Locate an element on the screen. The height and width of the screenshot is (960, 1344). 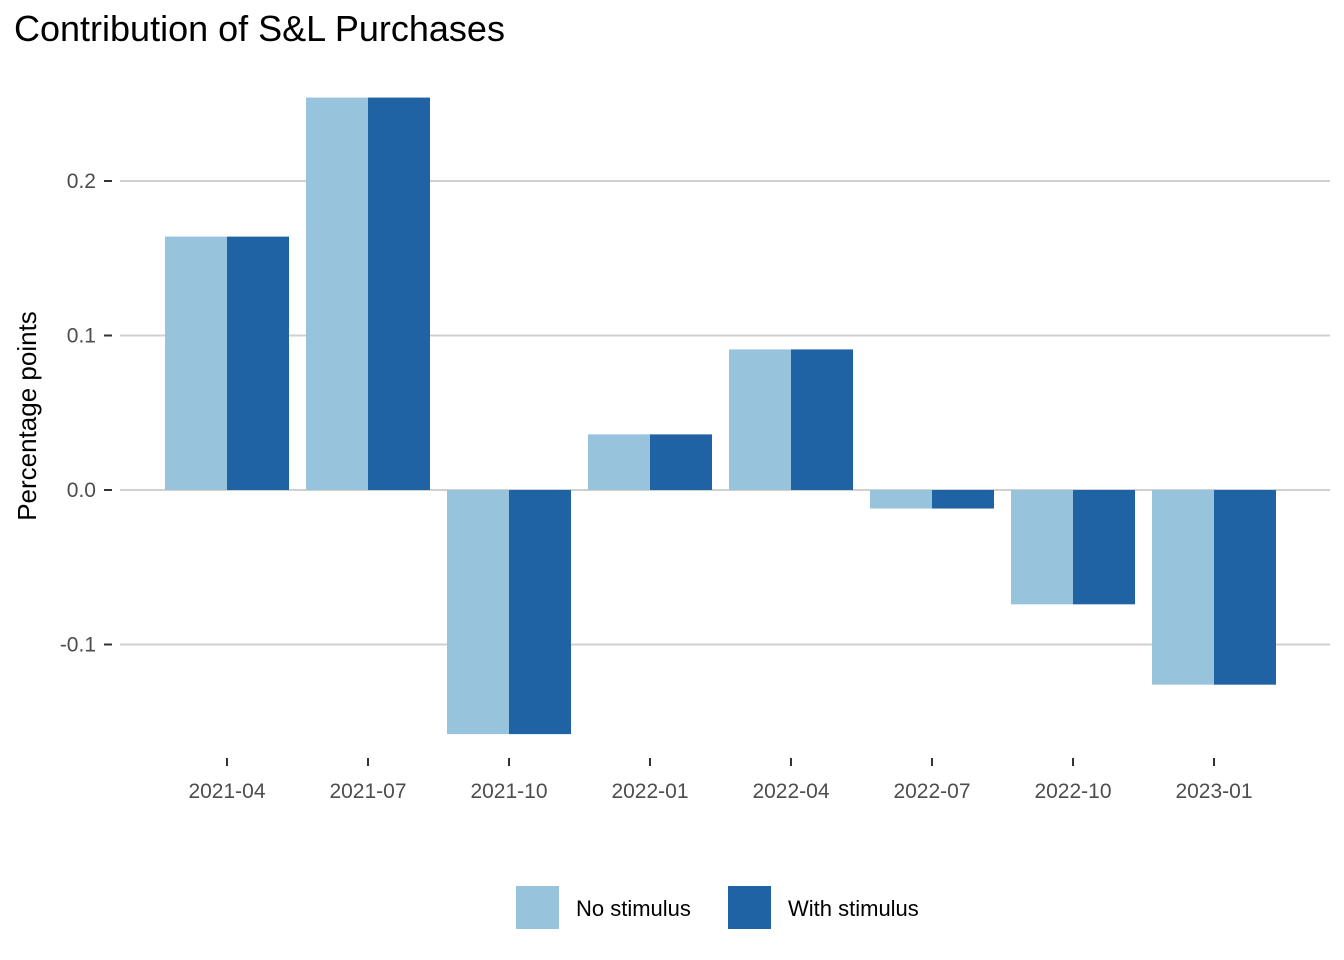
x-tick-label: 2022-07 is located at coordinates (931, 791).